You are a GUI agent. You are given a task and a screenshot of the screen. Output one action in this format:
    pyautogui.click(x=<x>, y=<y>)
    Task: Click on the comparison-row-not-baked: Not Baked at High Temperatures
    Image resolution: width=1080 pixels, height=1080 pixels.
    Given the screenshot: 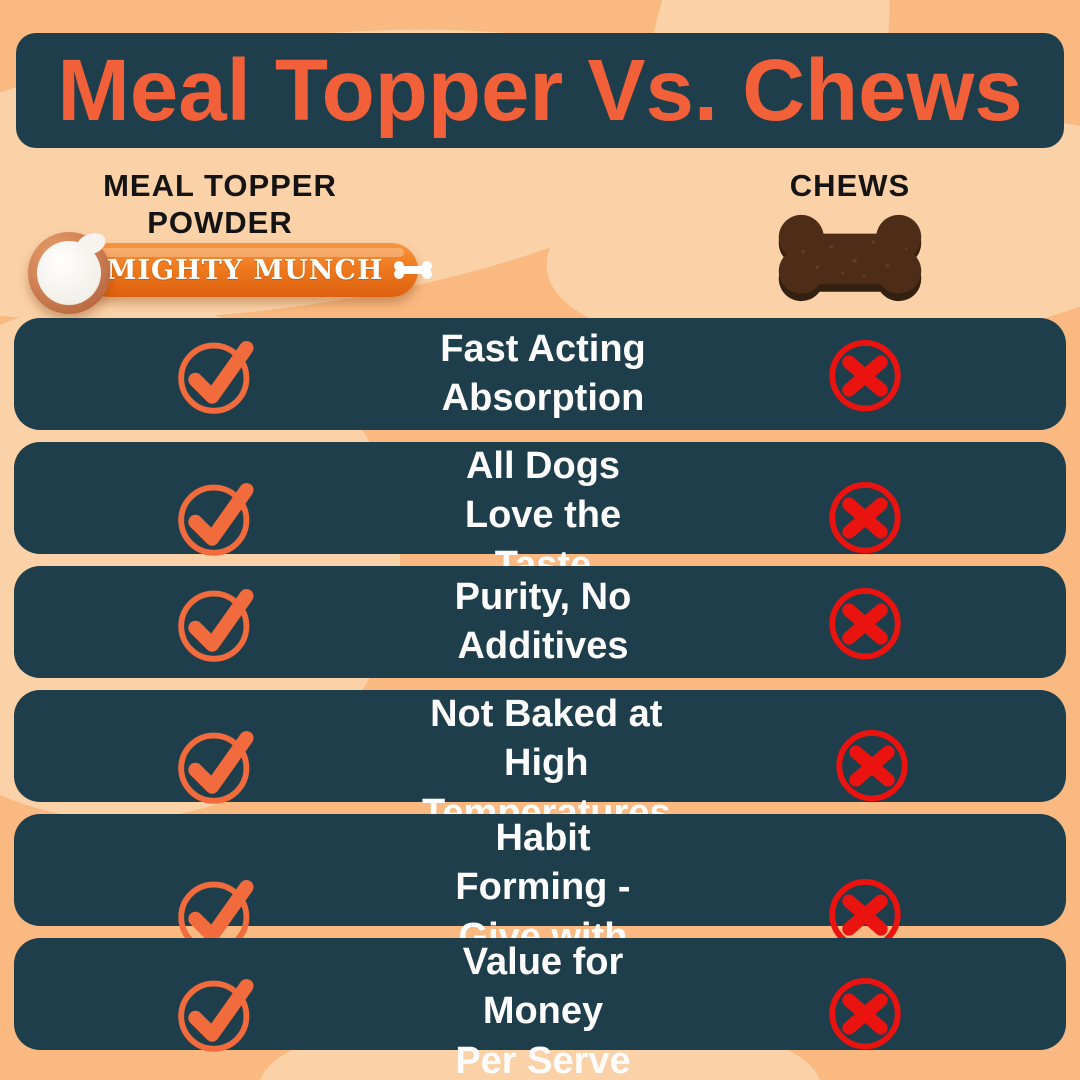 What is the action you would take?
    pyautogui.click(x=540, y=762)
    